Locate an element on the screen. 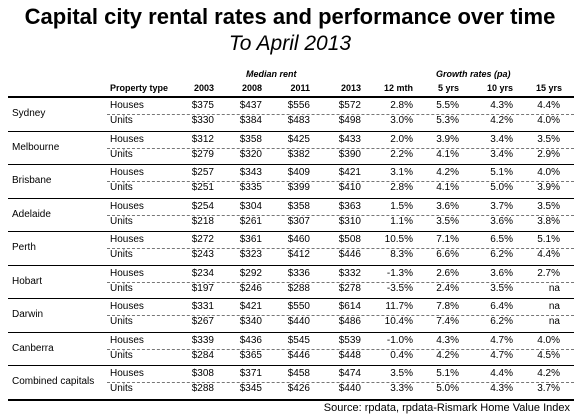 Image resolution: width=580 pixels, height=419 pixels. value-cell: $307 is located at coordinates (298, 221).